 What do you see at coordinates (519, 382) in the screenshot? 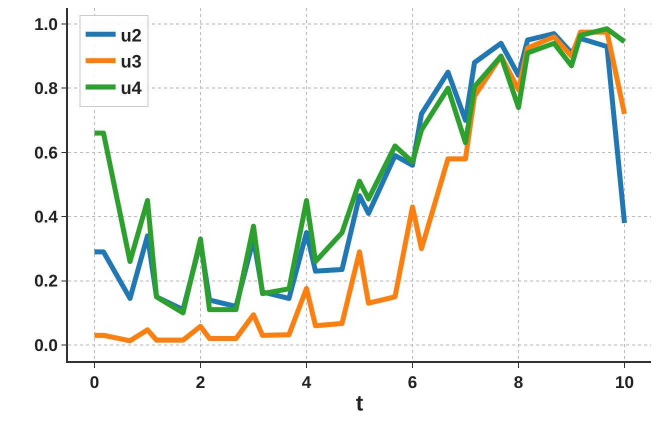
I see `x-tick-label: 8` at bounding box center [519, 382].